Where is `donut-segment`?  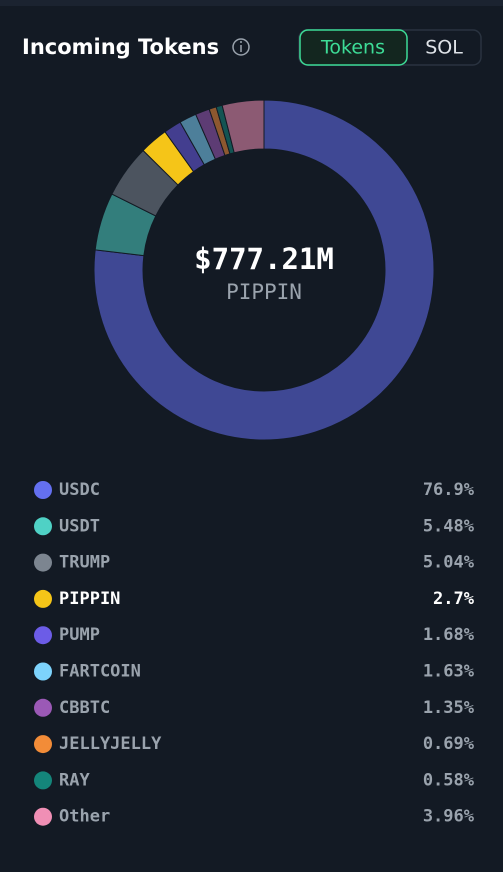
donut-segment is located at coordinates (243, 126).